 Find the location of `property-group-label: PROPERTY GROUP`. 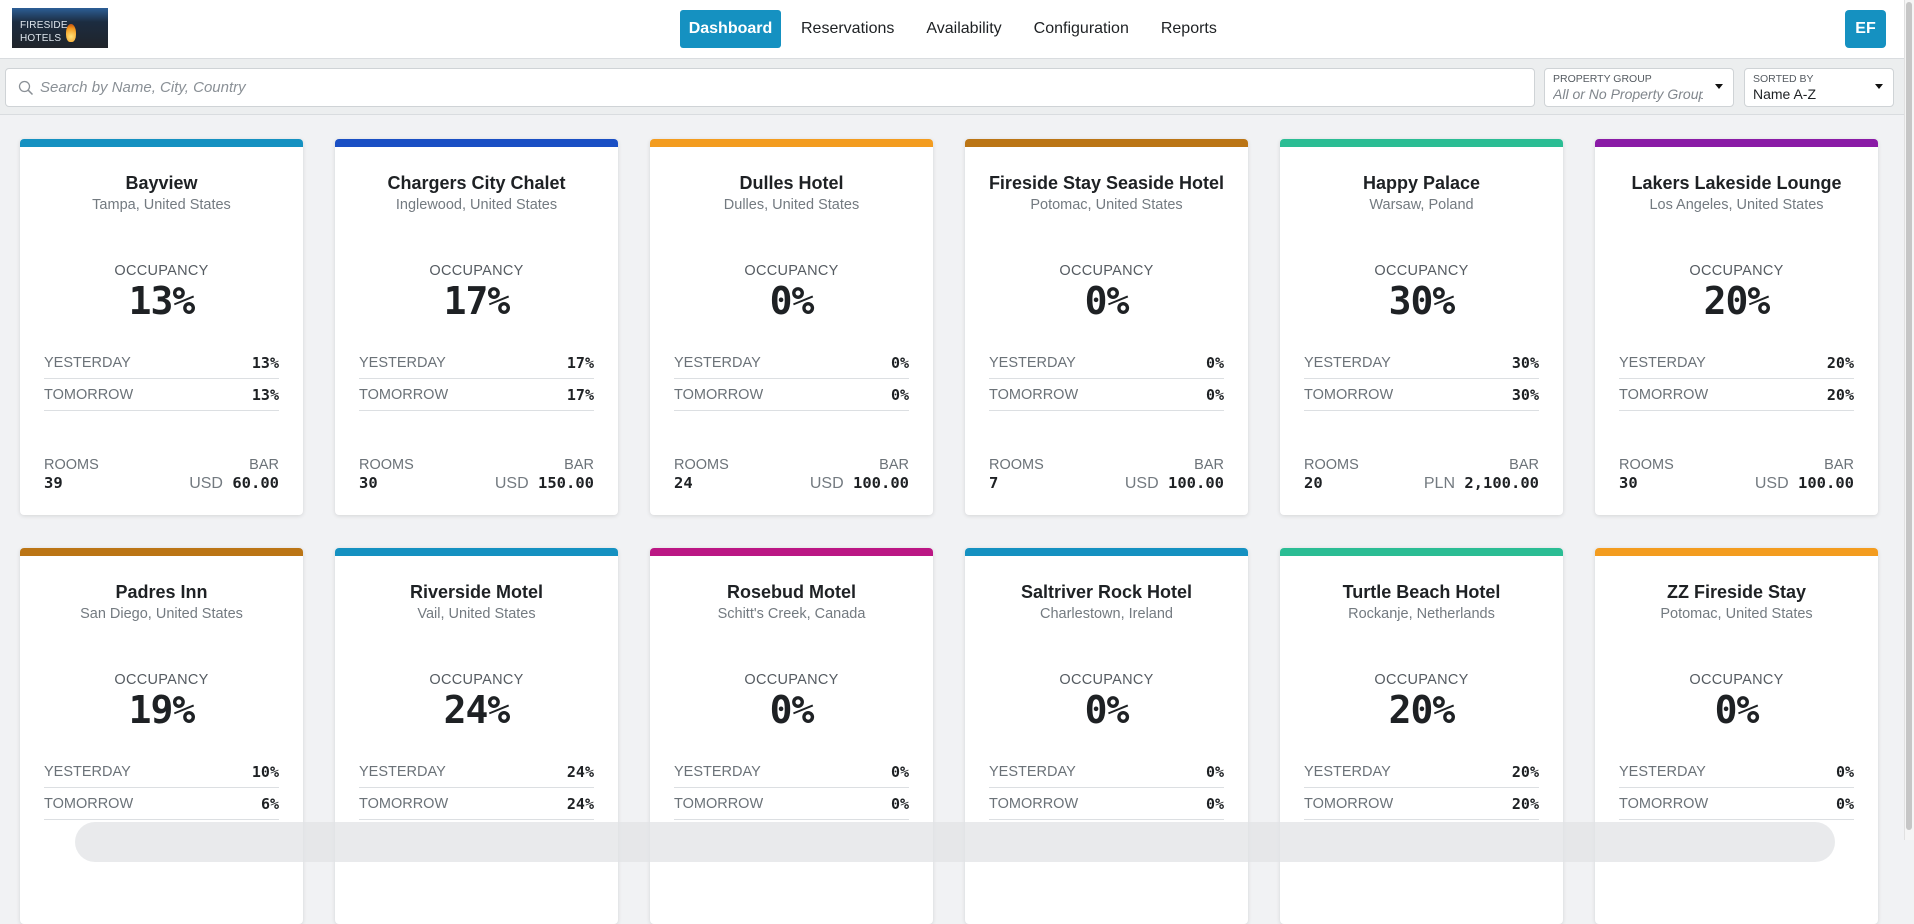

property-group-label: PROPERTY GROUP is located at coordinates (1602, 79).